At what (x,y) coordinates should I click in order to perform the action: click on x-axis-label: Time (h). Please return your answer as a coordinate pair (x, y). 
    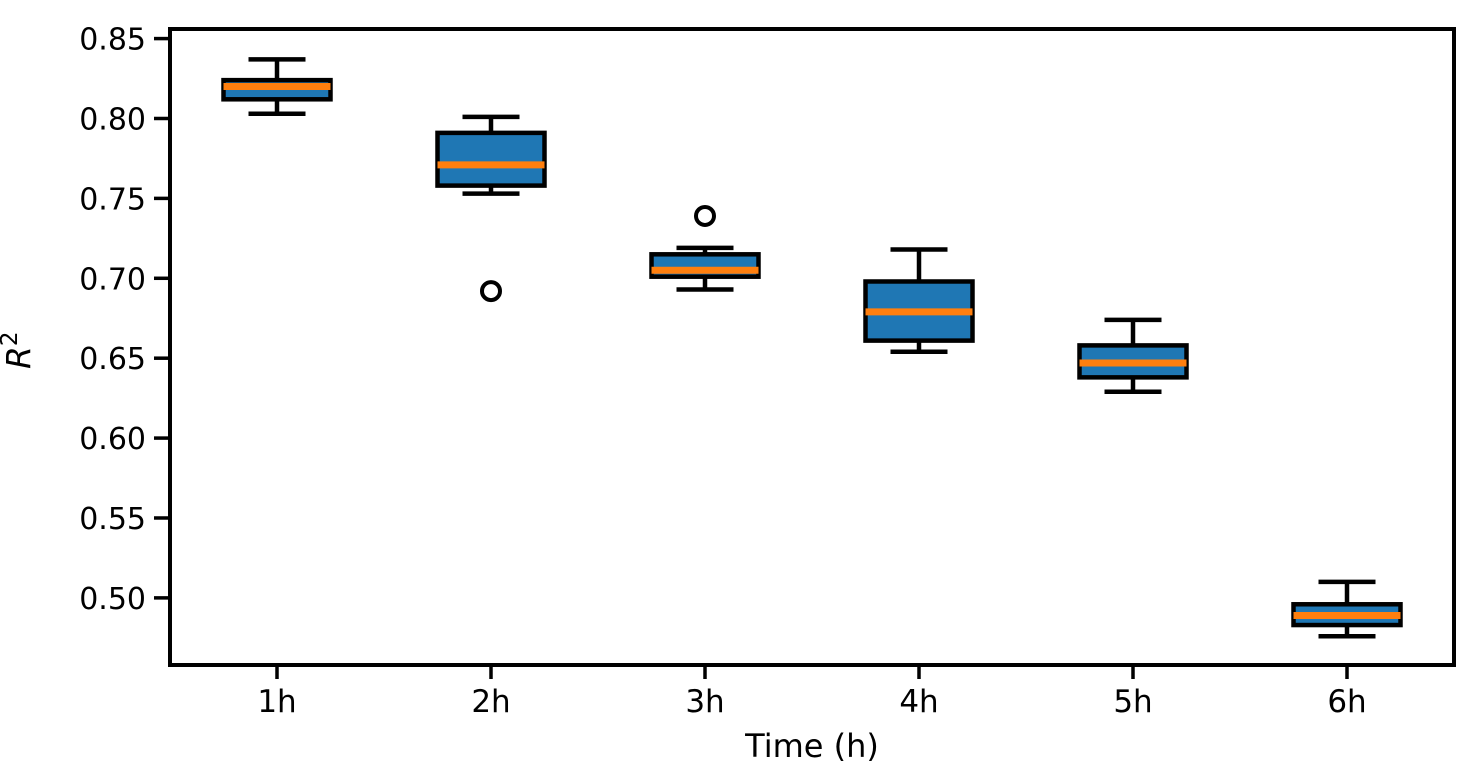
    Looking at the image, I should click on (811, 746).